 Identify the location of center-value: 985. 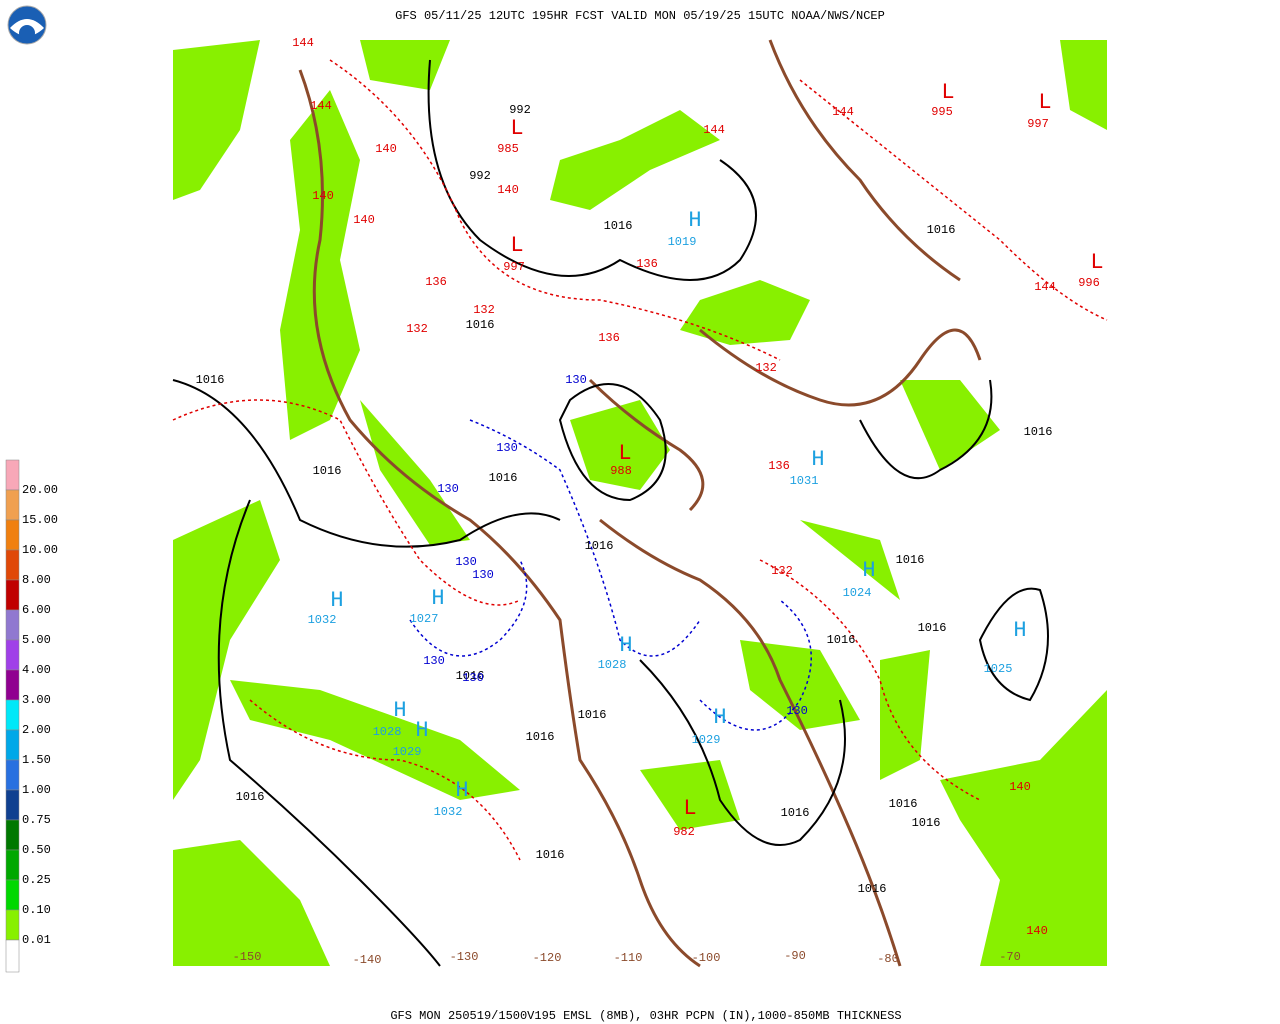
(508, 149).